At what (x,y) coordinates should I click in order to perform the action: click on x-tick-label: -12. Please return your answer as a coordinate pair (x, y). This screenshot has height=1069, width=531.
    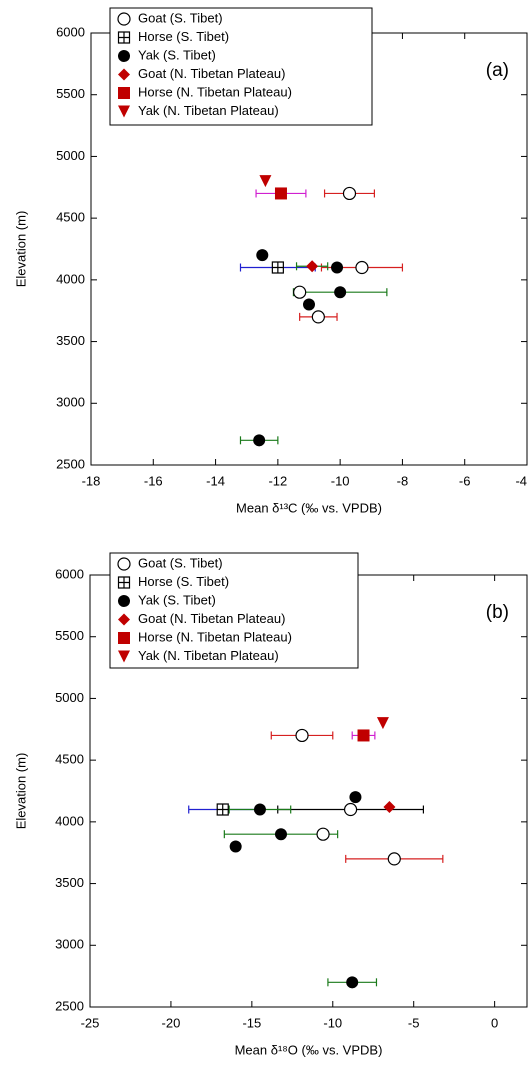
    Looking at the image, I should click on (277, 480).